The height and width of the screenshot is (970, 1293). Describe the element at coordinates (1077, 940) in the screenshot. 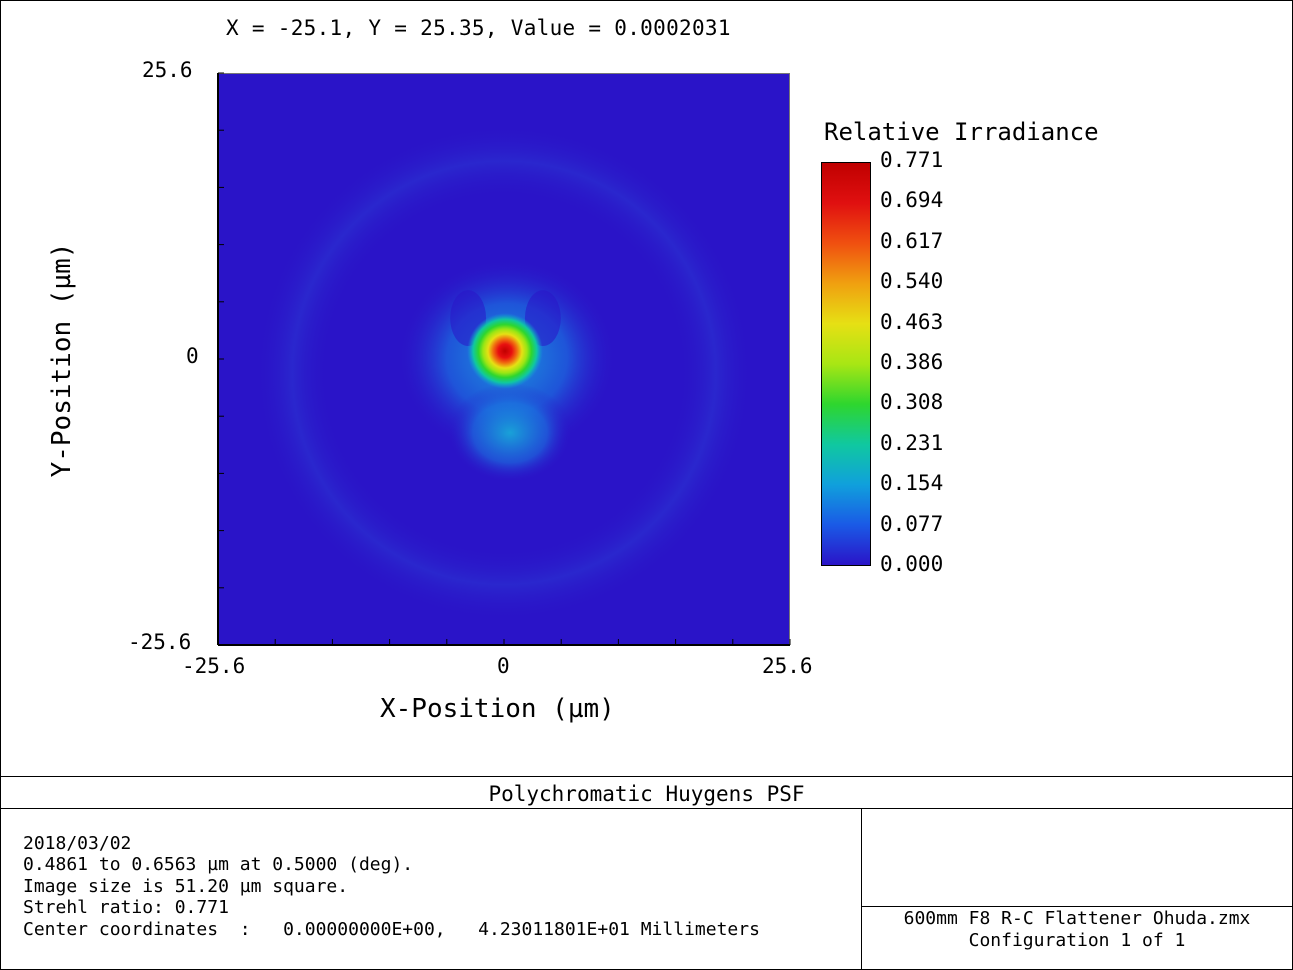

I see `configuration-label: Configuration 1 of 1` at that location.